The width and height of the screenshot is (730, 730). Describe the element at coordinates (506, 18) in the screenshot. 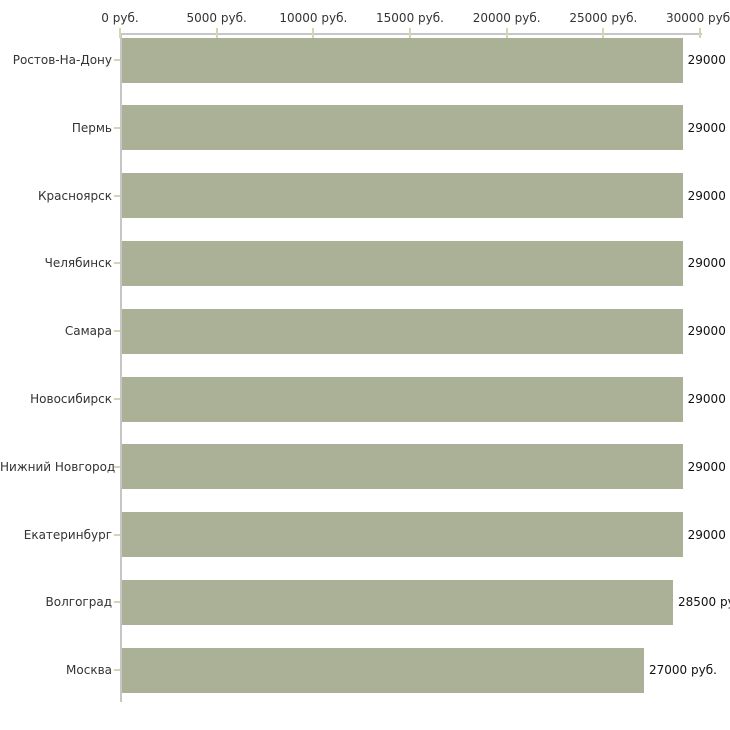

I see `x-tick-label: 20000 руб.` at that location.